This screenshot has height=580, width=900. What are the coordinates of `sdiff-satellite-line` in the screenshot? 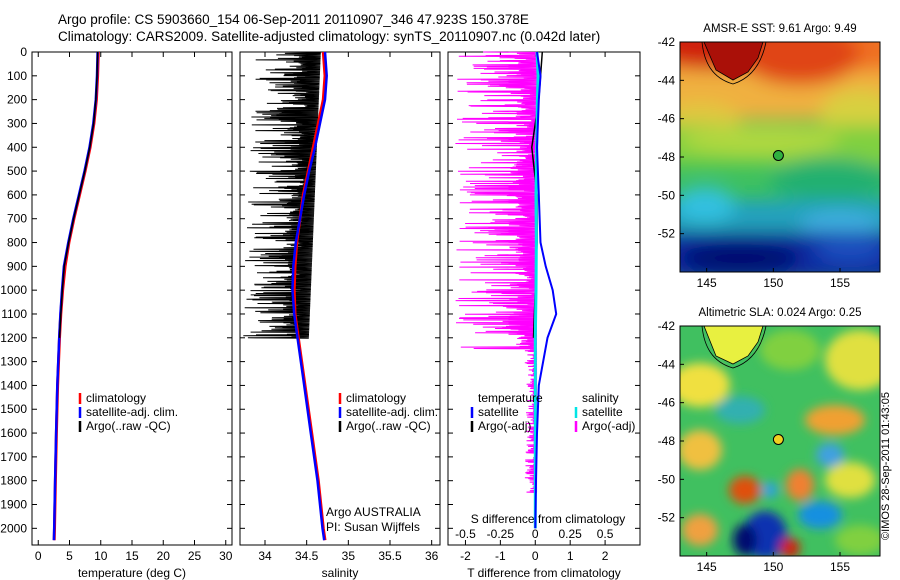 It's located at (536, 290).